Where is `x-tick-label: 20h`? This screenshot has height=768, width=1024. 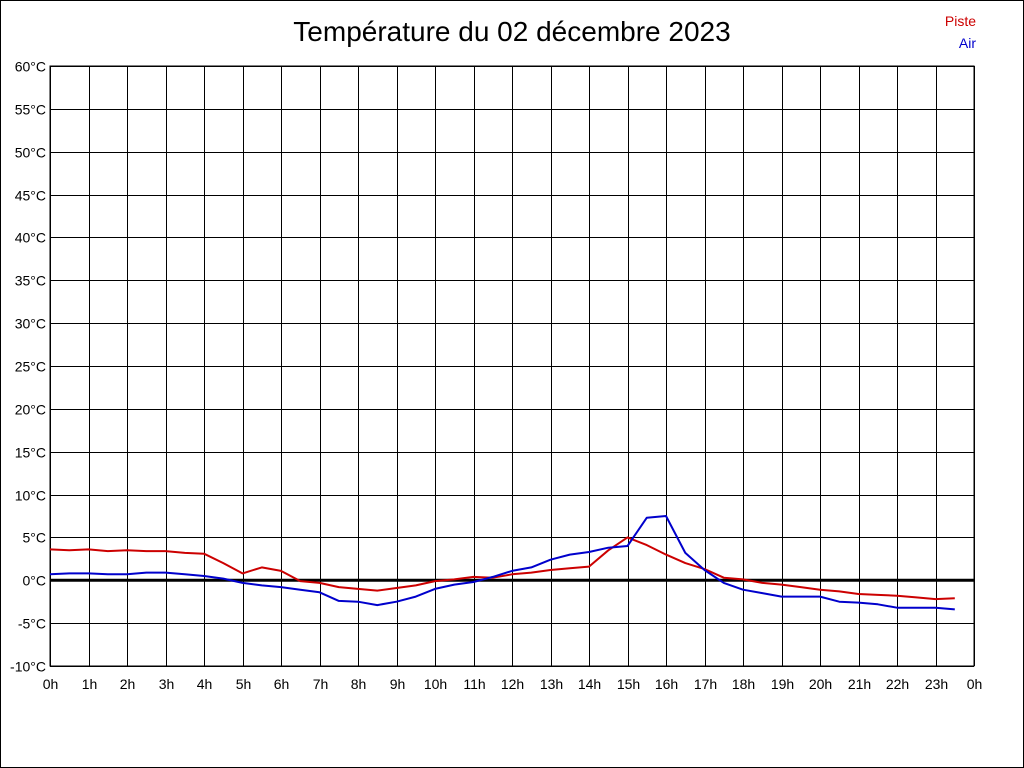 x-tick-label: 20h is located at coordinates (820, 684).